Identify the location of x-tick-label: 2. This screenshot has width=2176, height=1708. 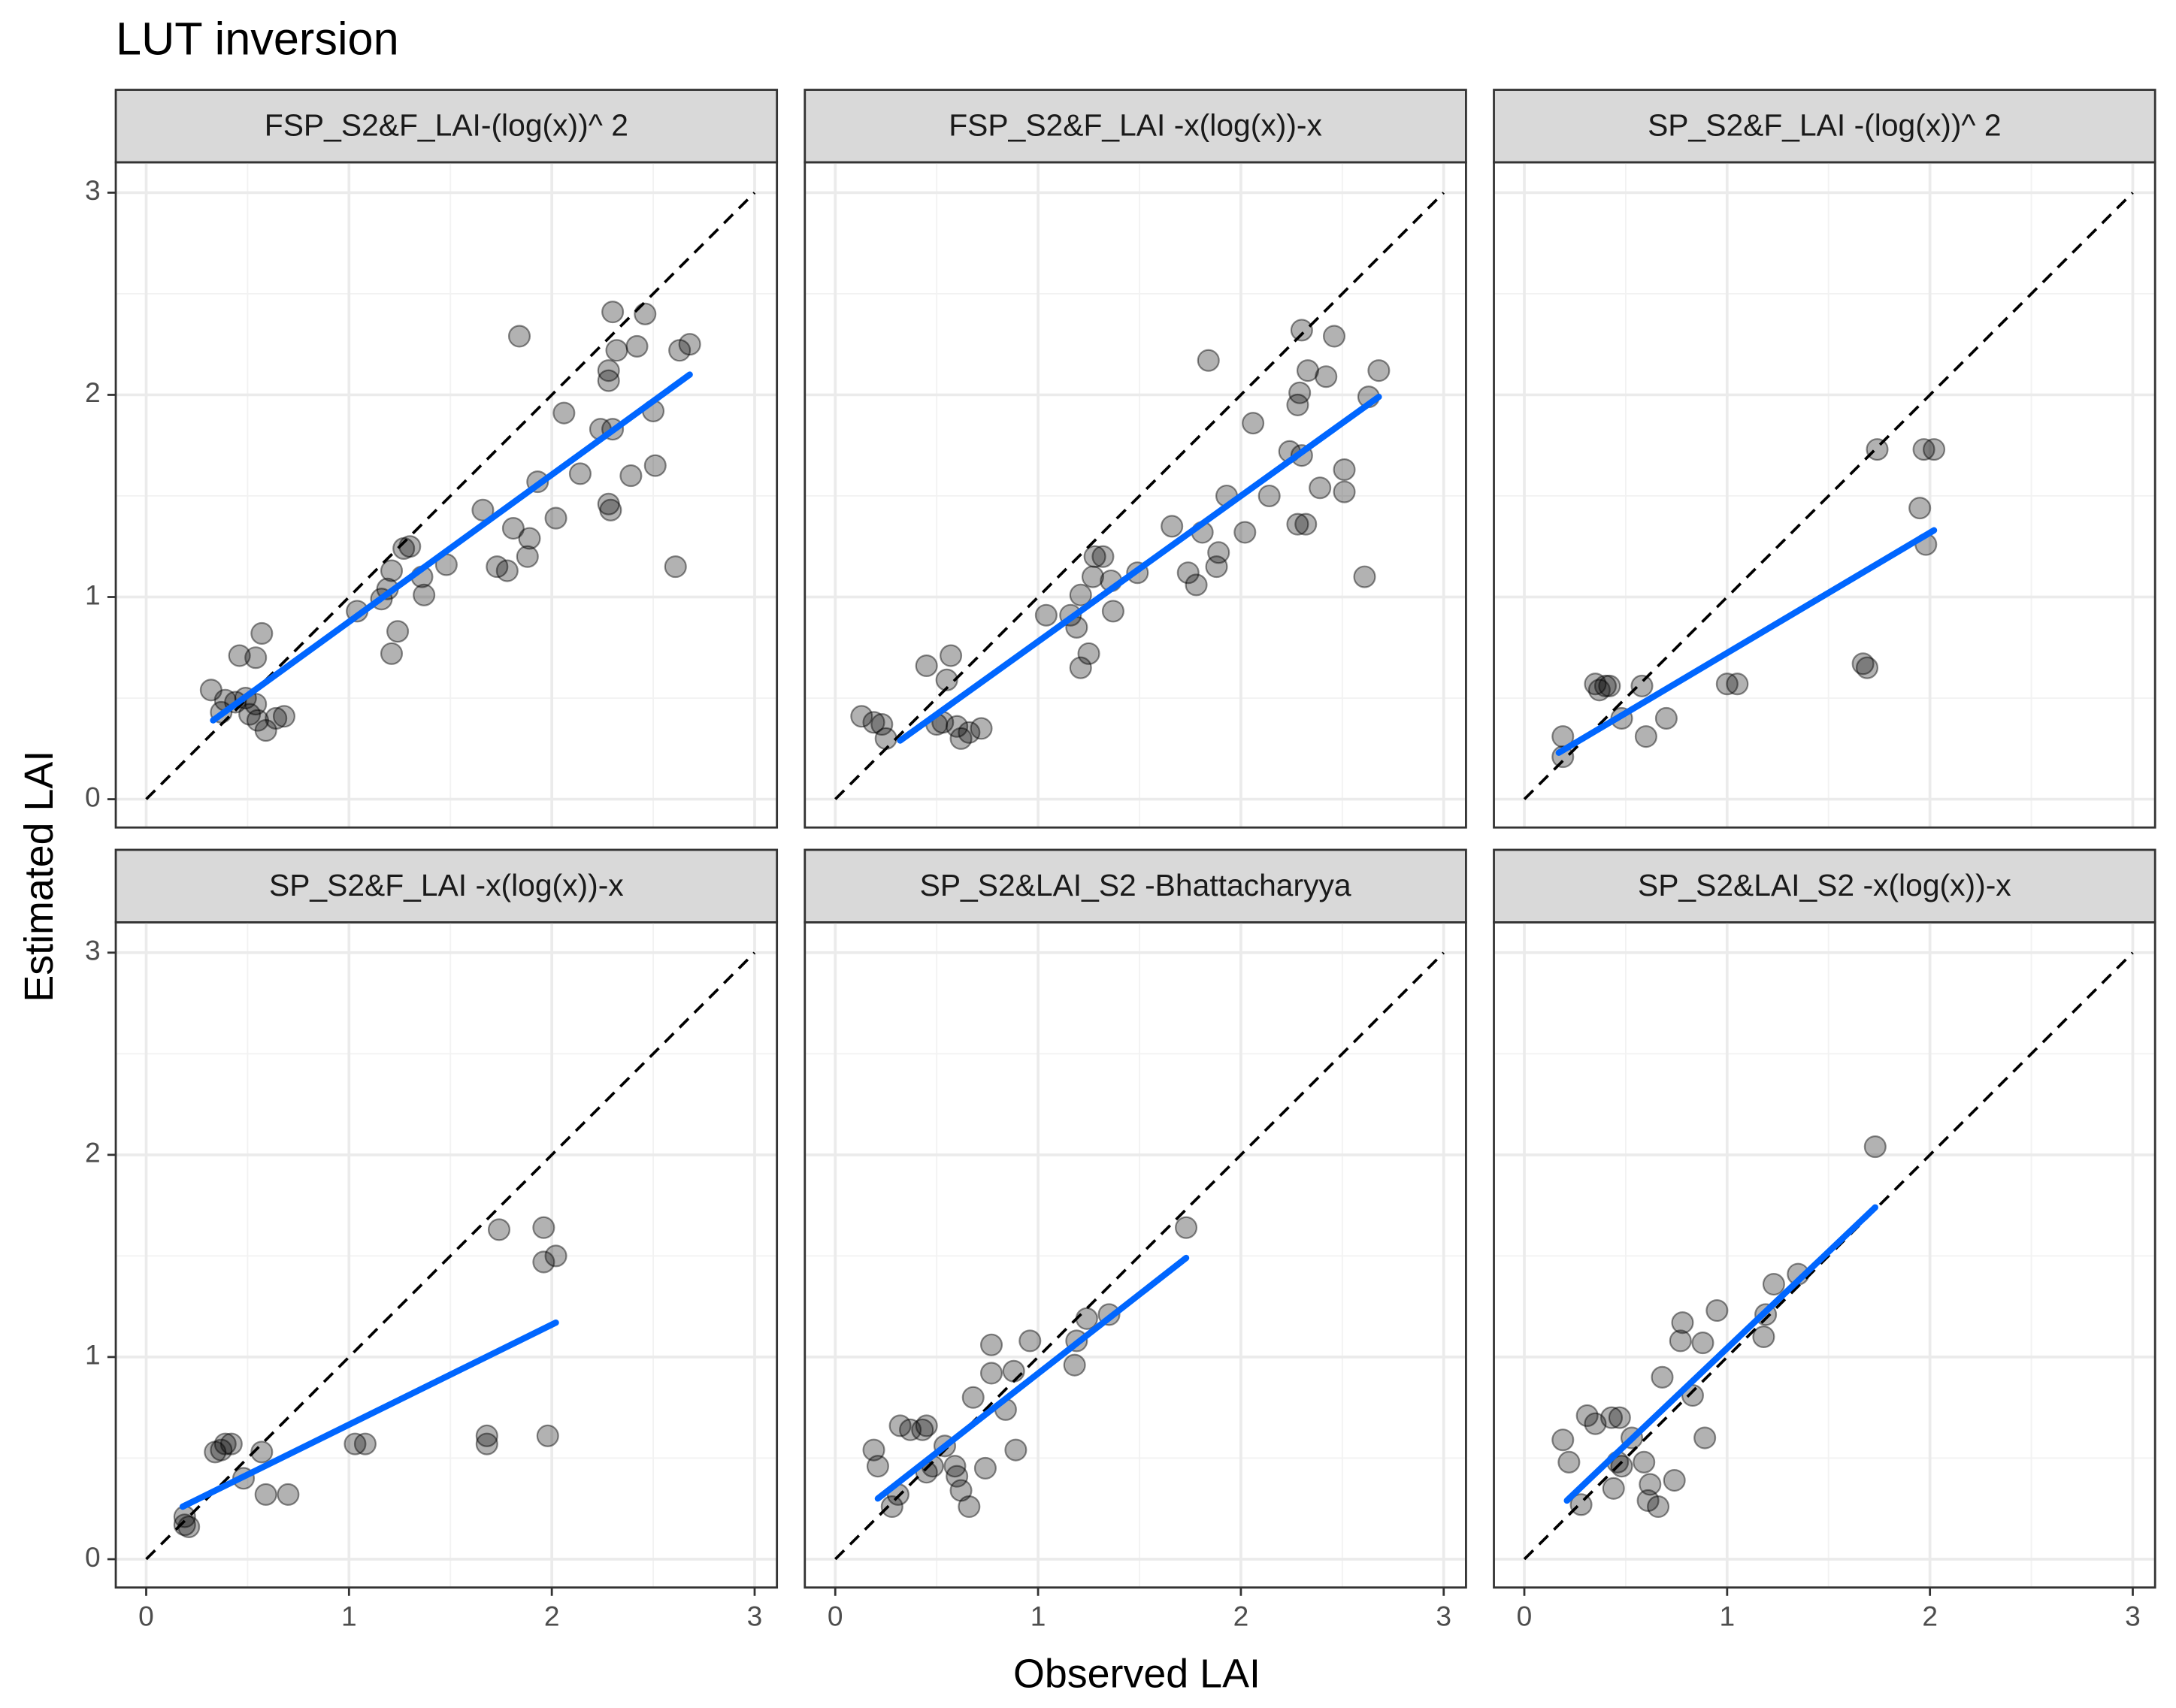
(1241, 1615).